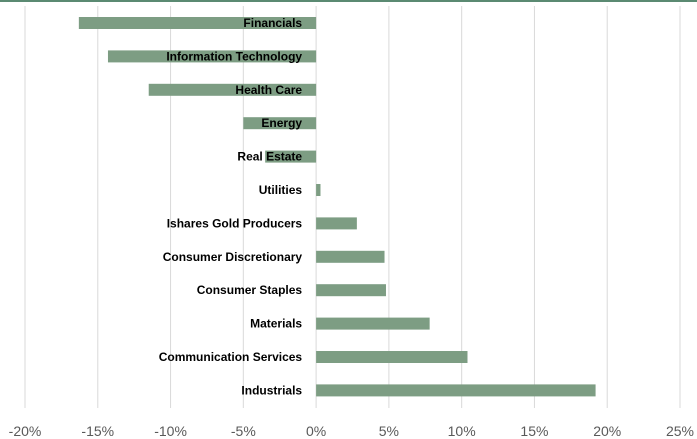 The height and width of the screenshot is (439, 697). Describe the element at coordinates (272, 23) in the screenshot. I see `category-label: Financials` at that location.